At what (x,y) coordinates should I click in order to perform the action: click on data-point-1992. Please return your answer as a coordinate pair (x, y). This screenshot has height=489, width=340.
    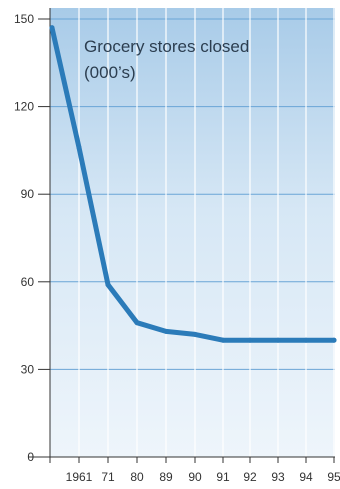
    Looking at the image, I should click on (250, 340).